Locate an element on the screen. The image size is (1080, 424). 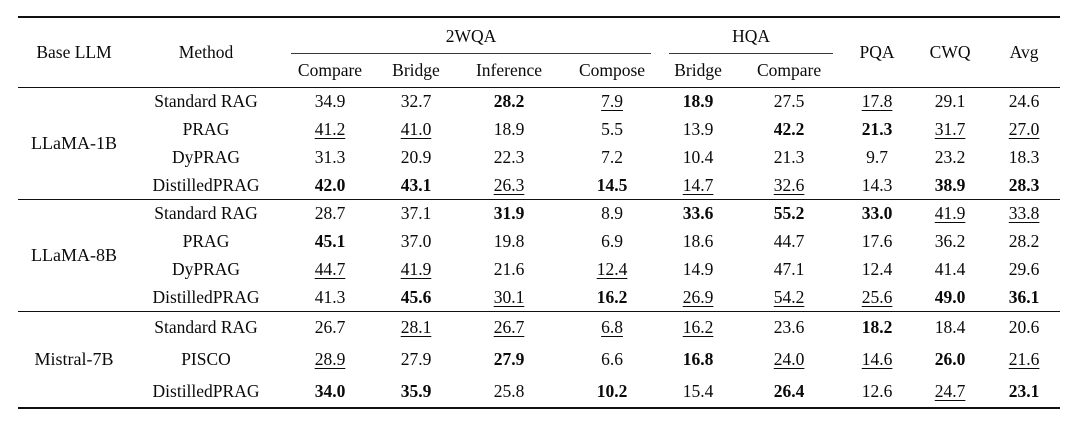
score-cell: 37.1 is located at coordinates (416, 214).